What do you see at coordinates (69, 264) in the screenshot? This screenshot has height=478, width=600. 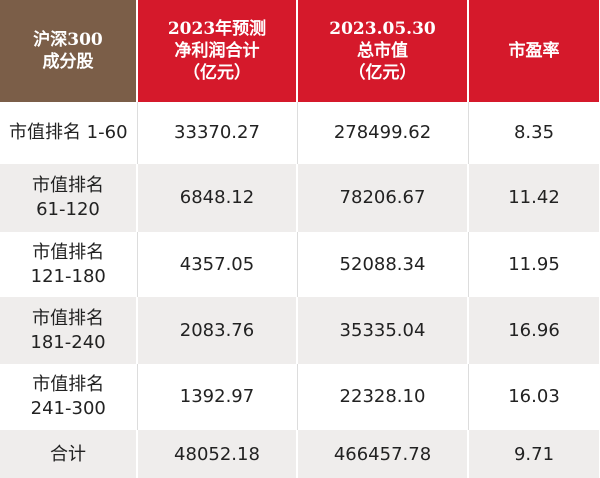 I see `row-label: 市值排名 121-180` at bounding box center [69, 264].